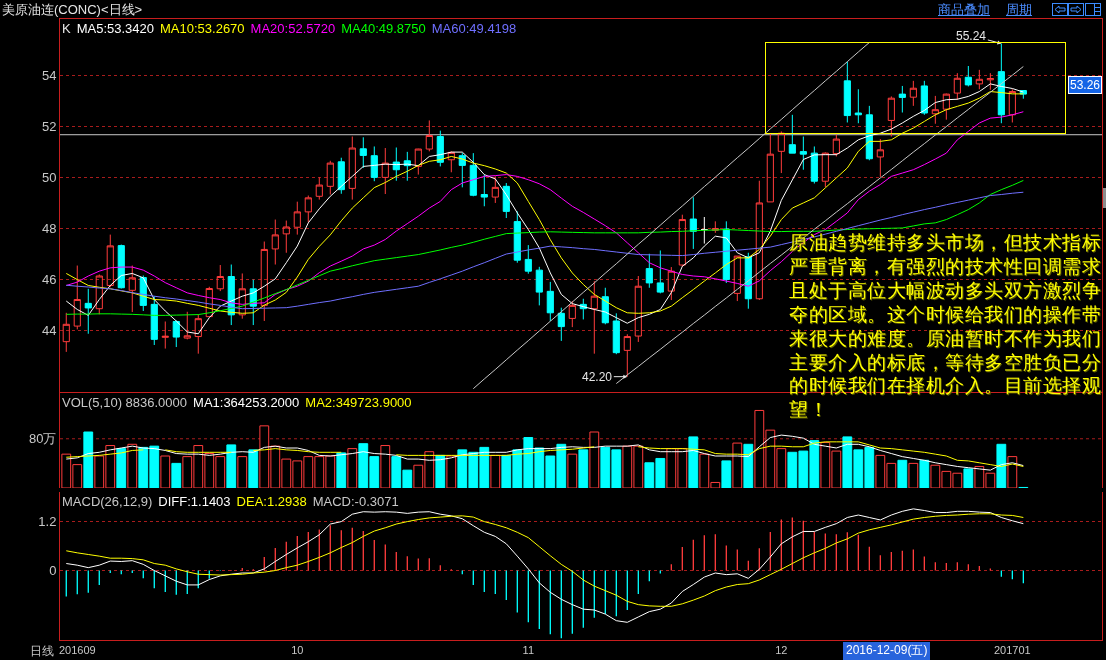 Image resolution: width=1106 pixels, height=660 pixels. I want to click on y-tick-label: 0, so click(53, 571).